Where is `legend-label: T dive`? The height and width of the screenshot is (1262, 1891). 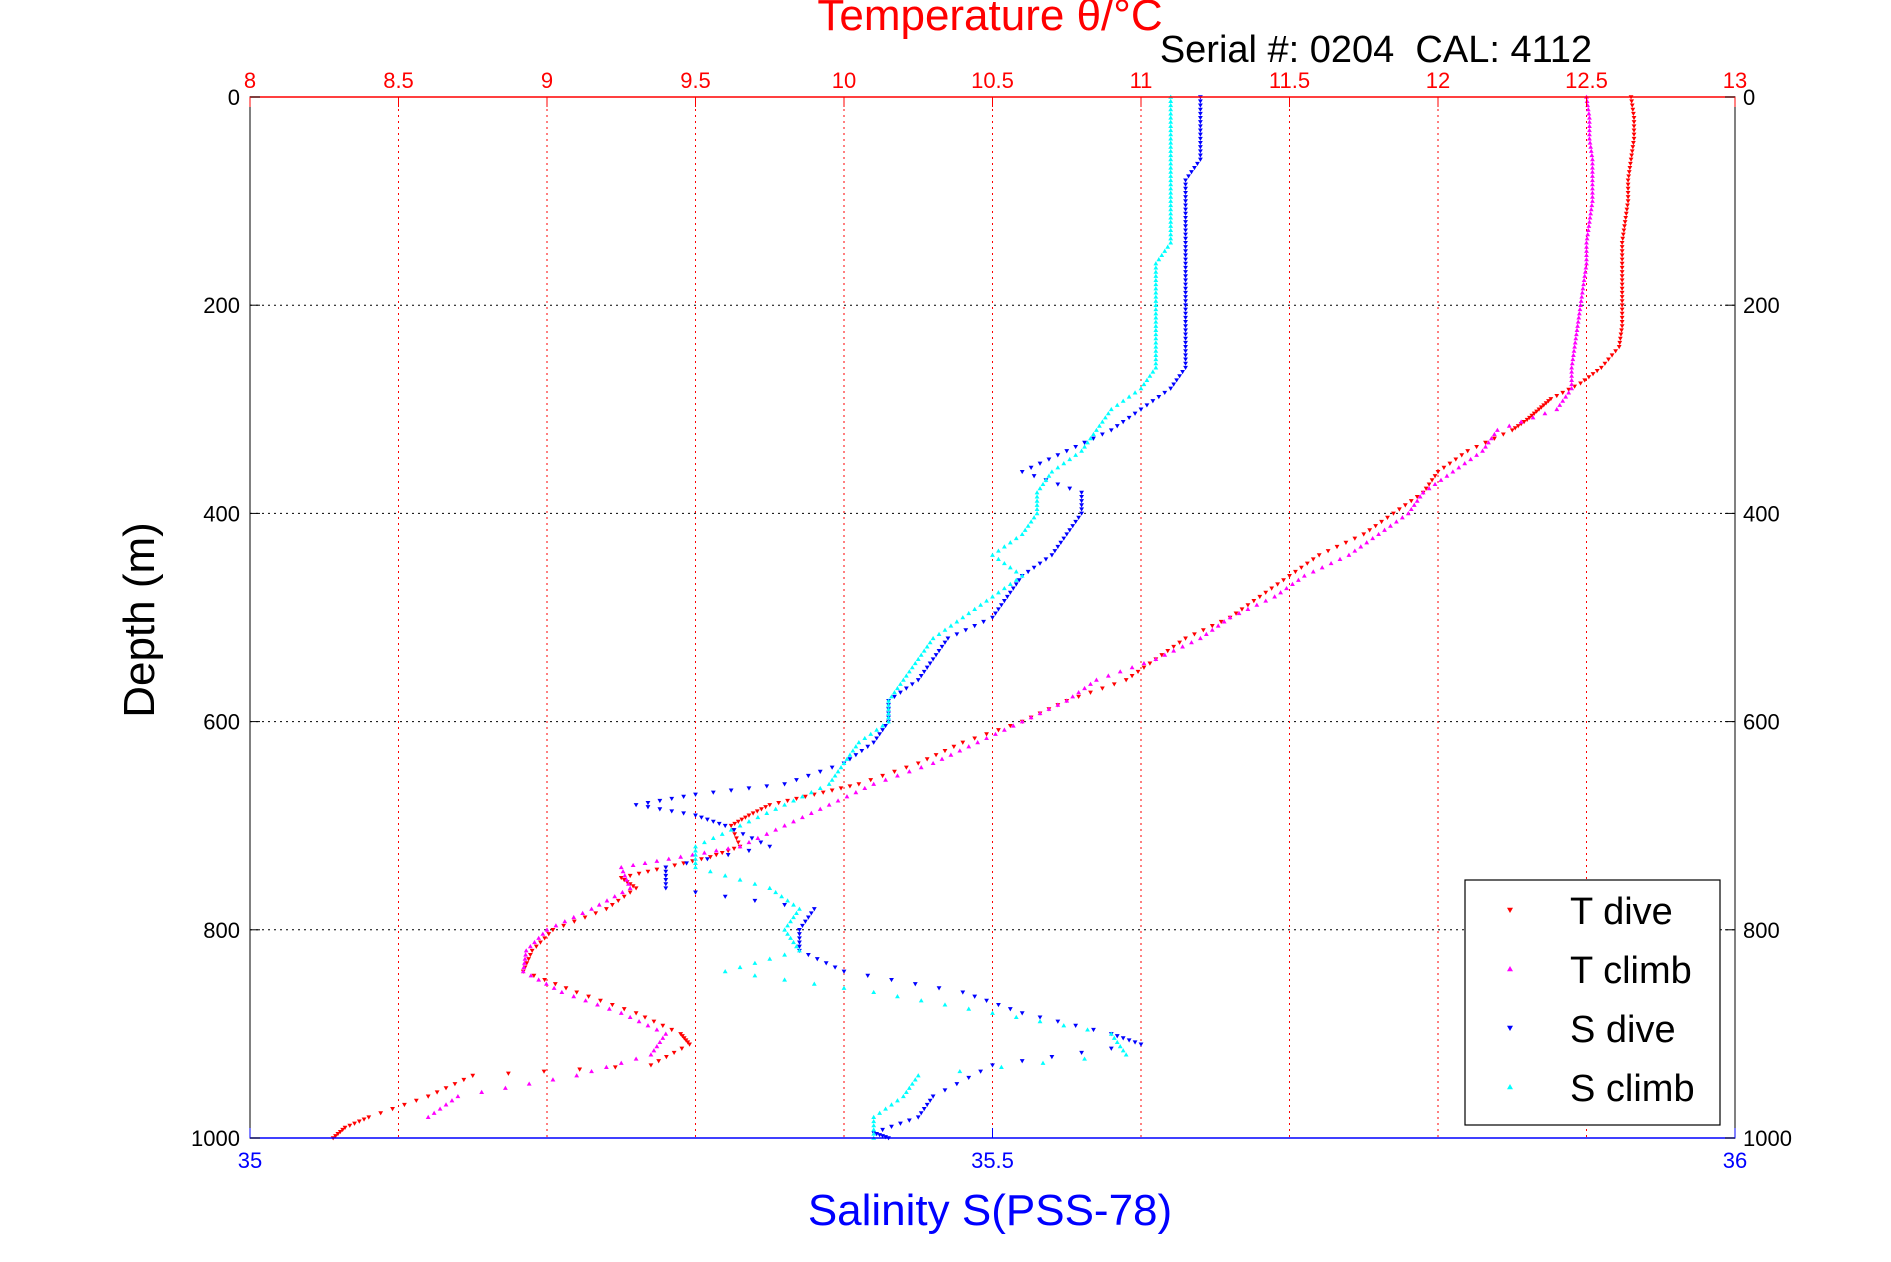 legend-label: T dive is located at coordinates (1621, 912).